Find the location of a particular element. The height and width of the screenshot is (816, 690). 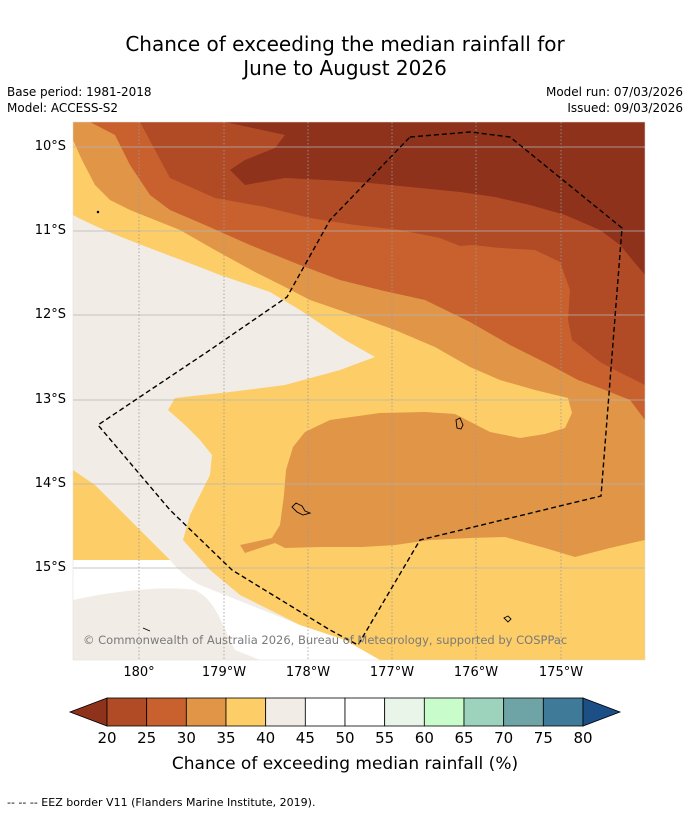

colorbar-tick-label: 75 is located at coordinates (543, 738).